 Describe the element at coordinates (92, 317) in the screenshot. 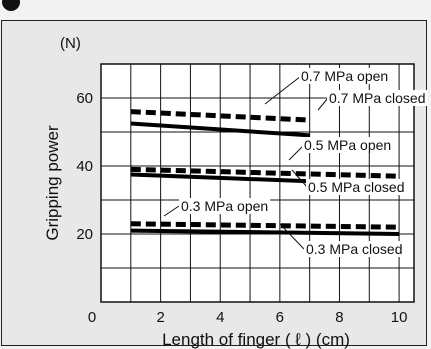

I see `x-tick-label: 0` at that location.